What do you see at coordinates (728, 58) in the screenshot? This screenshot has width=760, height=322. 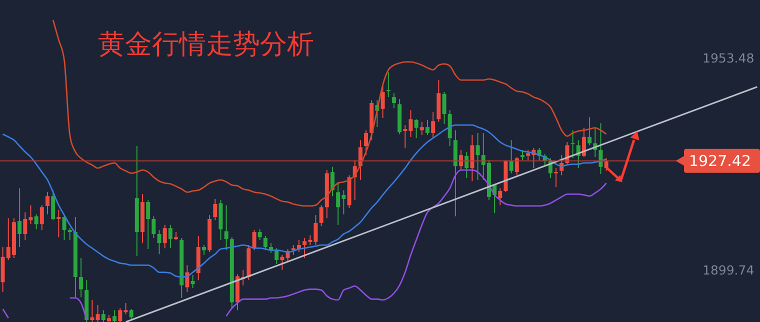 I see `y-tick-label: 1953.48` at bounding box center [728, 58].